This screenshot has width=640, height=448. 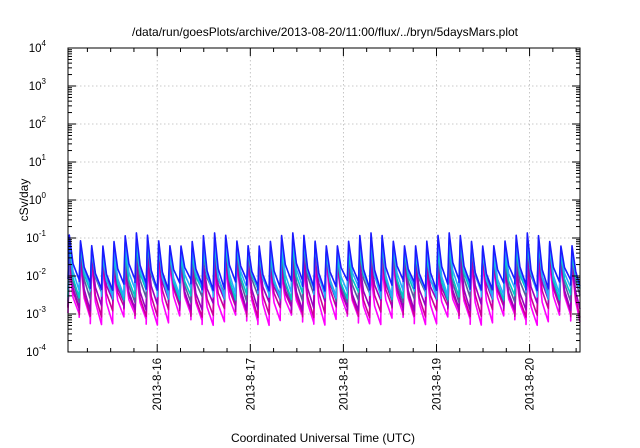 I want to click on y-tick-label: 10², so click(x=38, y=123).